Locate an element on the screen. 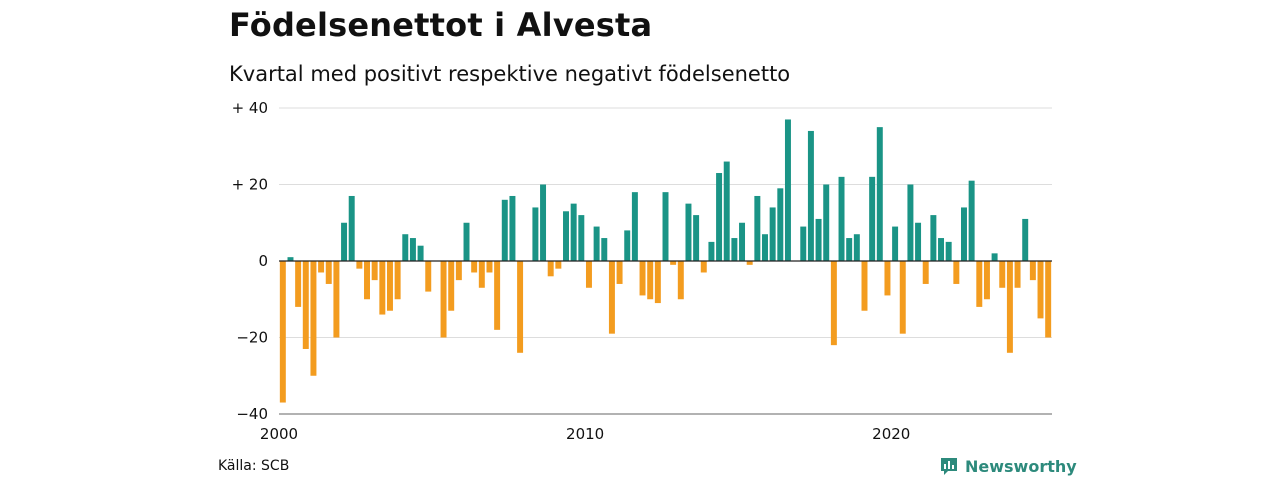 The width and height of the screenshot is (1280, 480). y-tick-label: 0 is located at coordinates (263, 261).